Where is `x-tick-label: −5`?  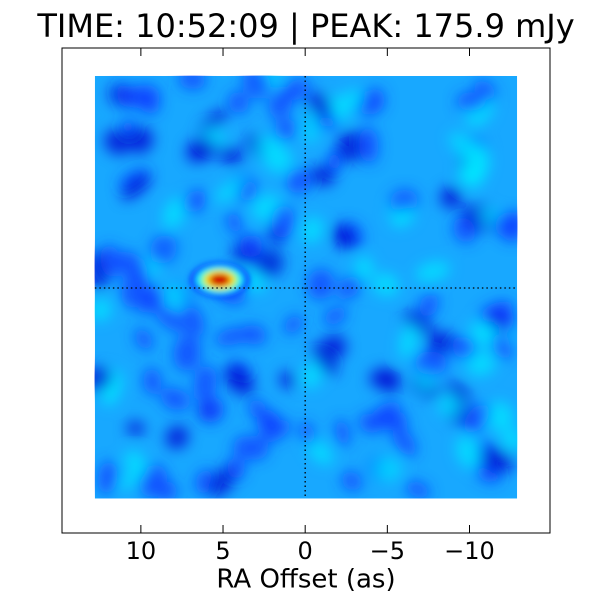 x-tick-label: −5 is located at coordinates (387, 551).